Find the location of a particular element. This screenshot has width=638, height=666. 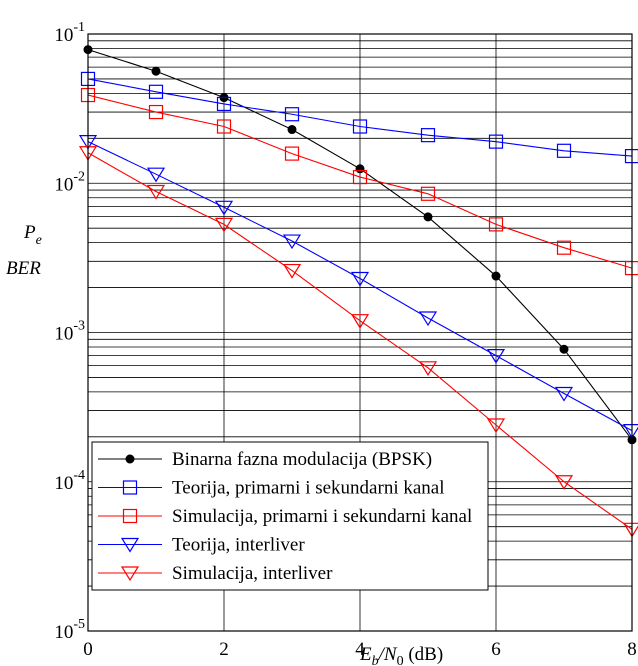

legend-entry: Teorija, interliver is located at coordinates (201, 545).